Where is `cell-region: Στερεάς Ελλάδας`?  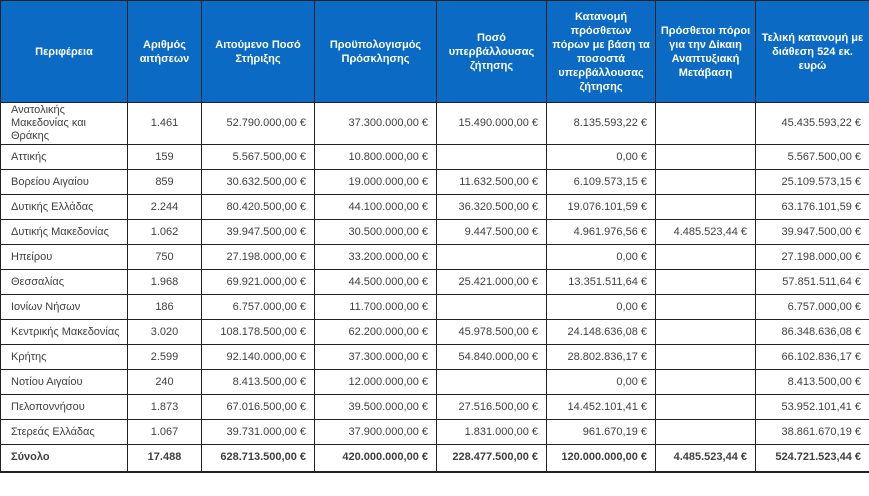 cell-region: Στερεάς Ελλάδας is located at coordinates (64, 432).